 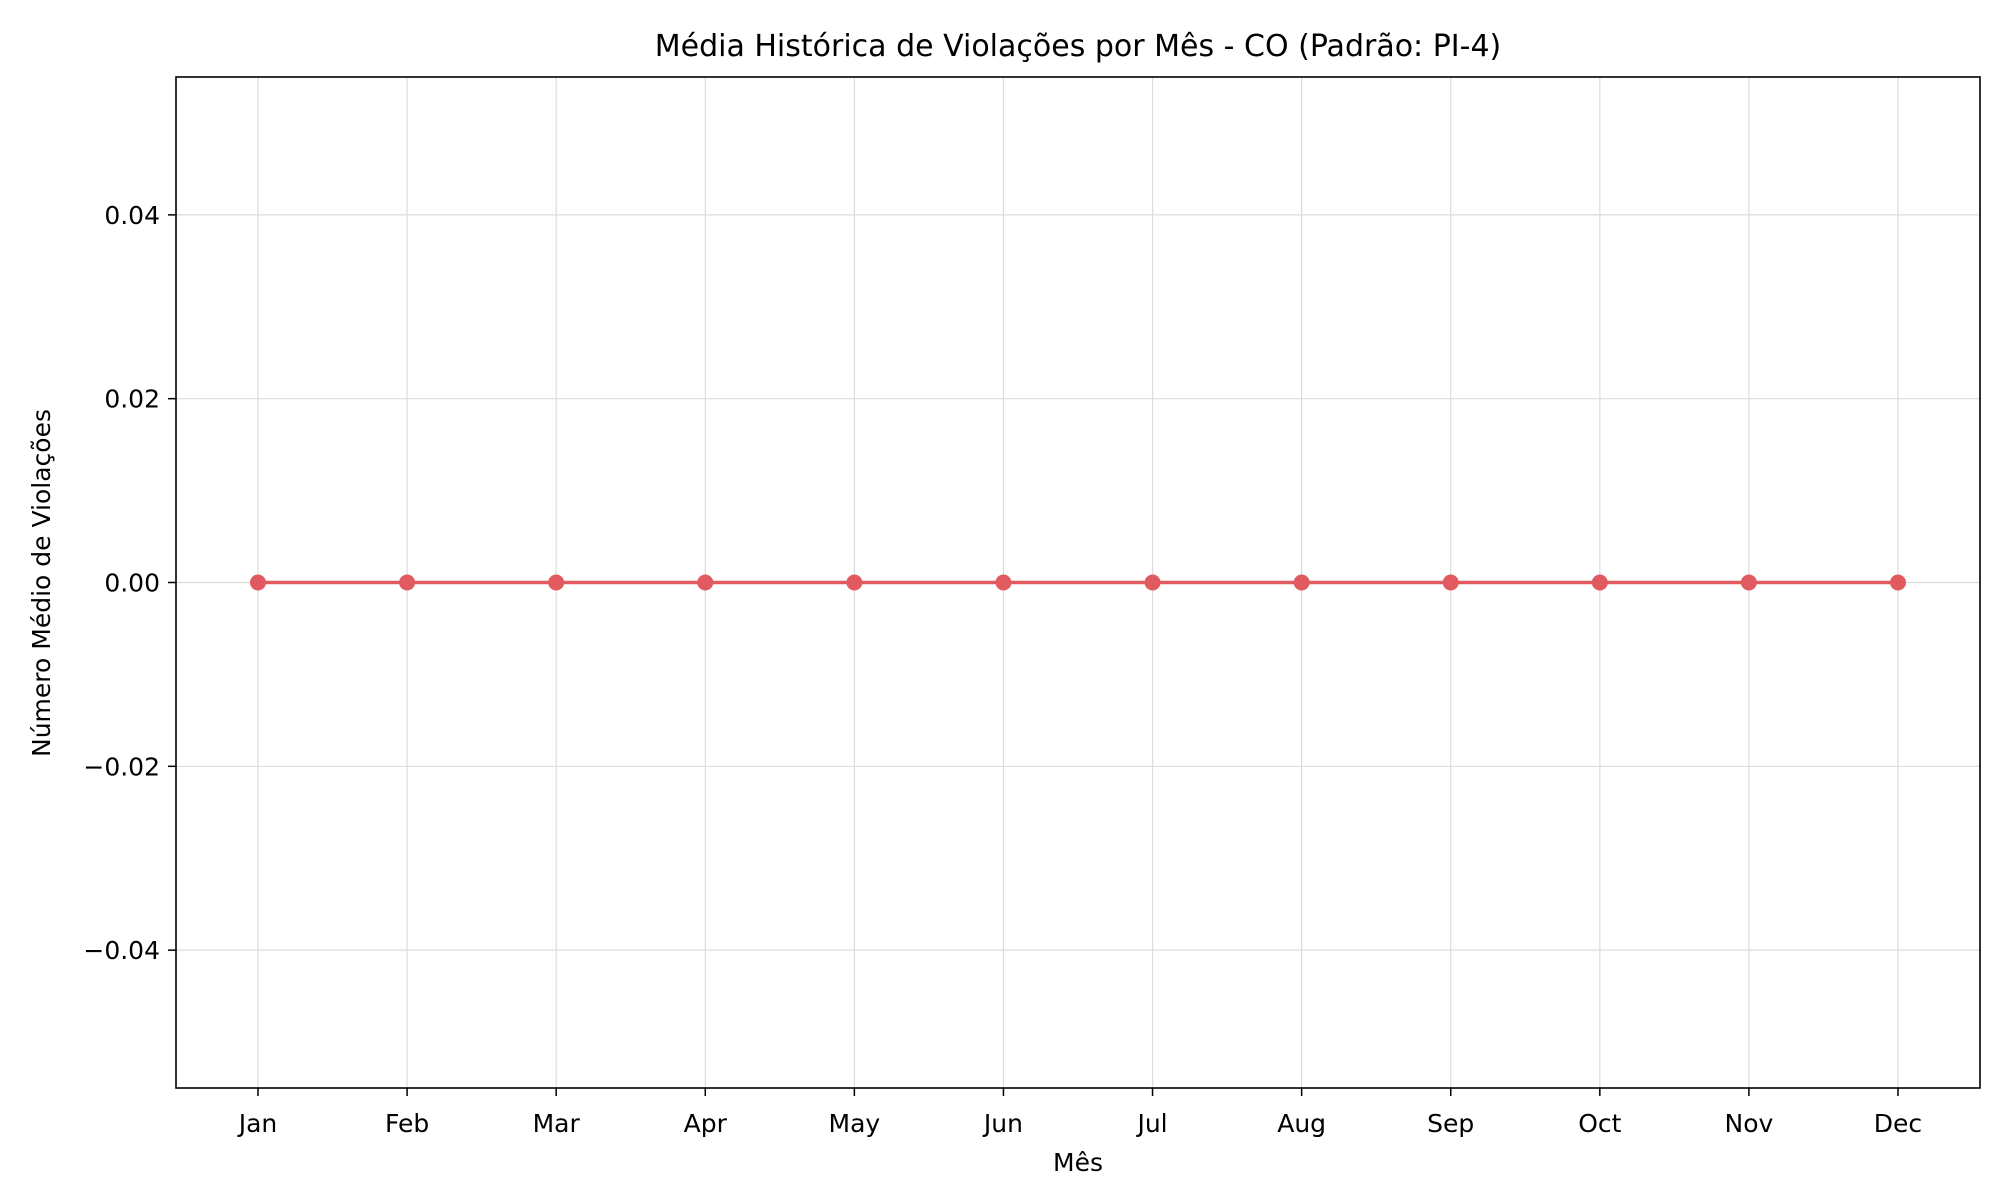 I want to click on x-tick-label-jun: Jun, so click(x=1002, y=1123).